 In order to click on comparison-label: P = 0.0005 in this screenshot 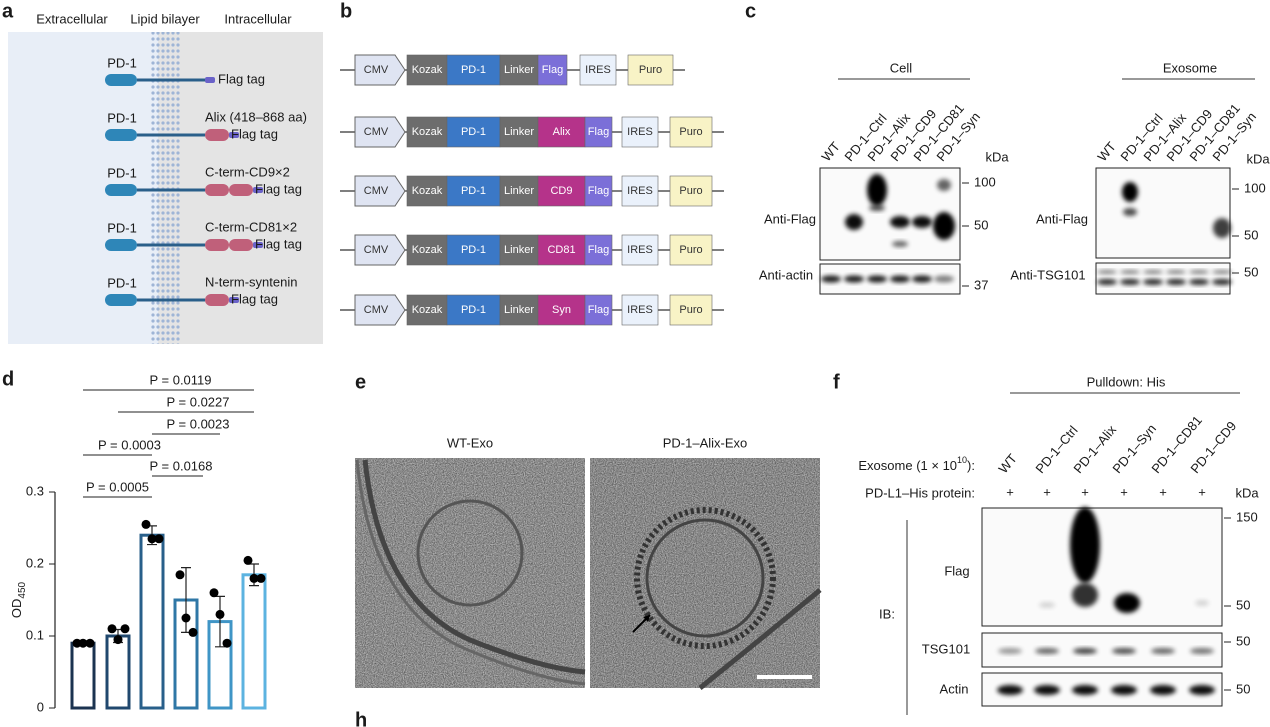, I will do `click(117, 486)`.